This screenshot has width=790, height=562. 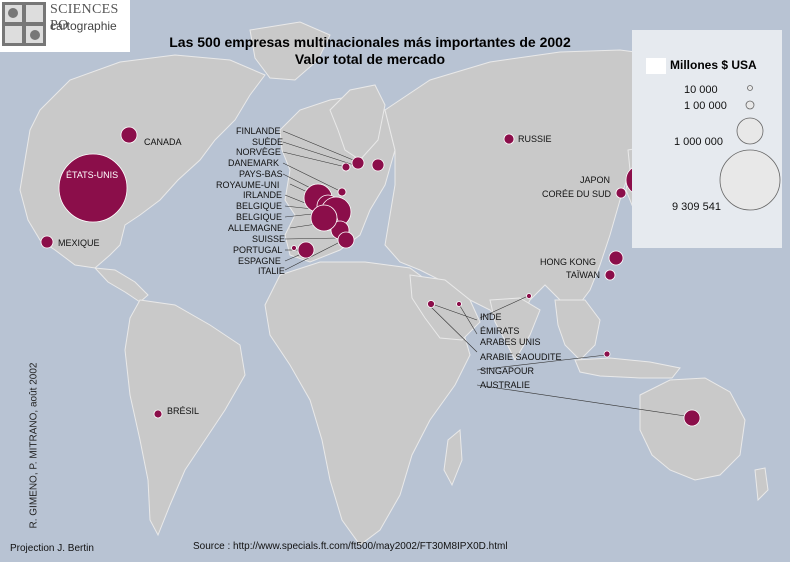 I want to click on india, so click(x=515, y=329).